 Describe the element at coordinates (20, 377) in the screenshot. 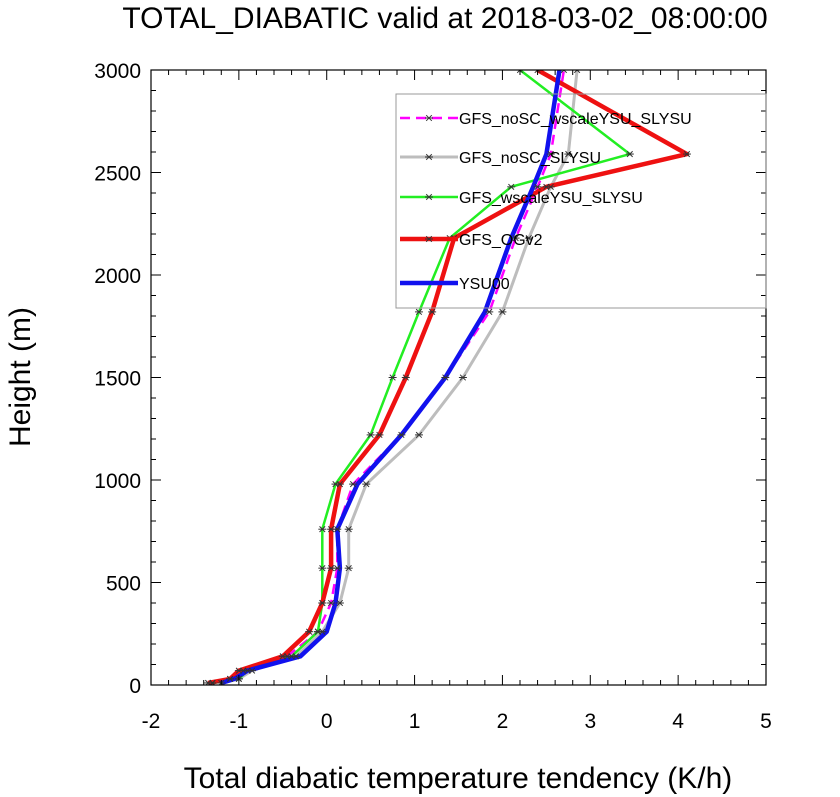

I see `y-axis-label: Height (m)` at that location.